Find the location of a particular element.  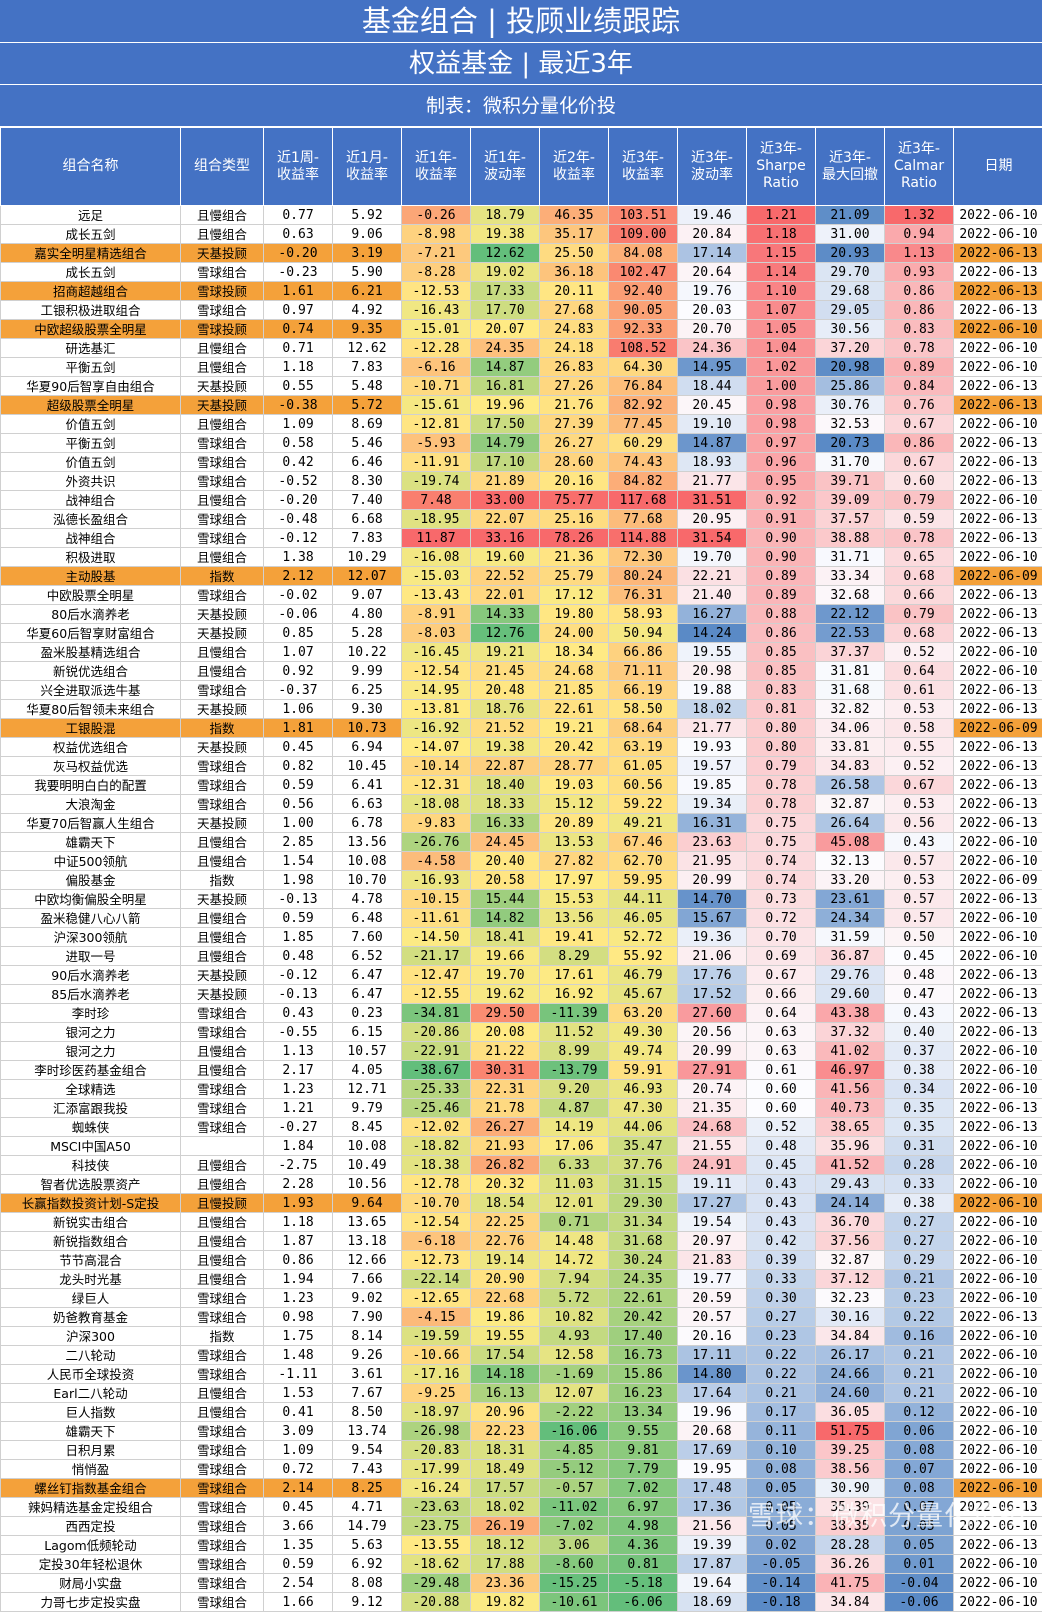

column-header: 日期 is located at coordinates (998, 167).